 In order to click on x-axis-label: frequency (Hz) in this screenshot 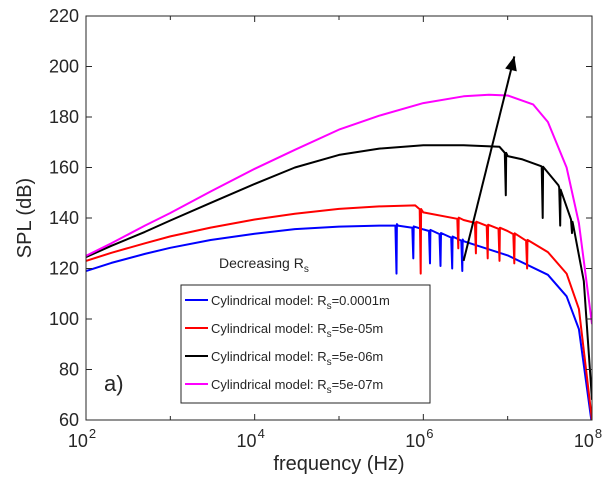, I will do `click(338, 464)`.